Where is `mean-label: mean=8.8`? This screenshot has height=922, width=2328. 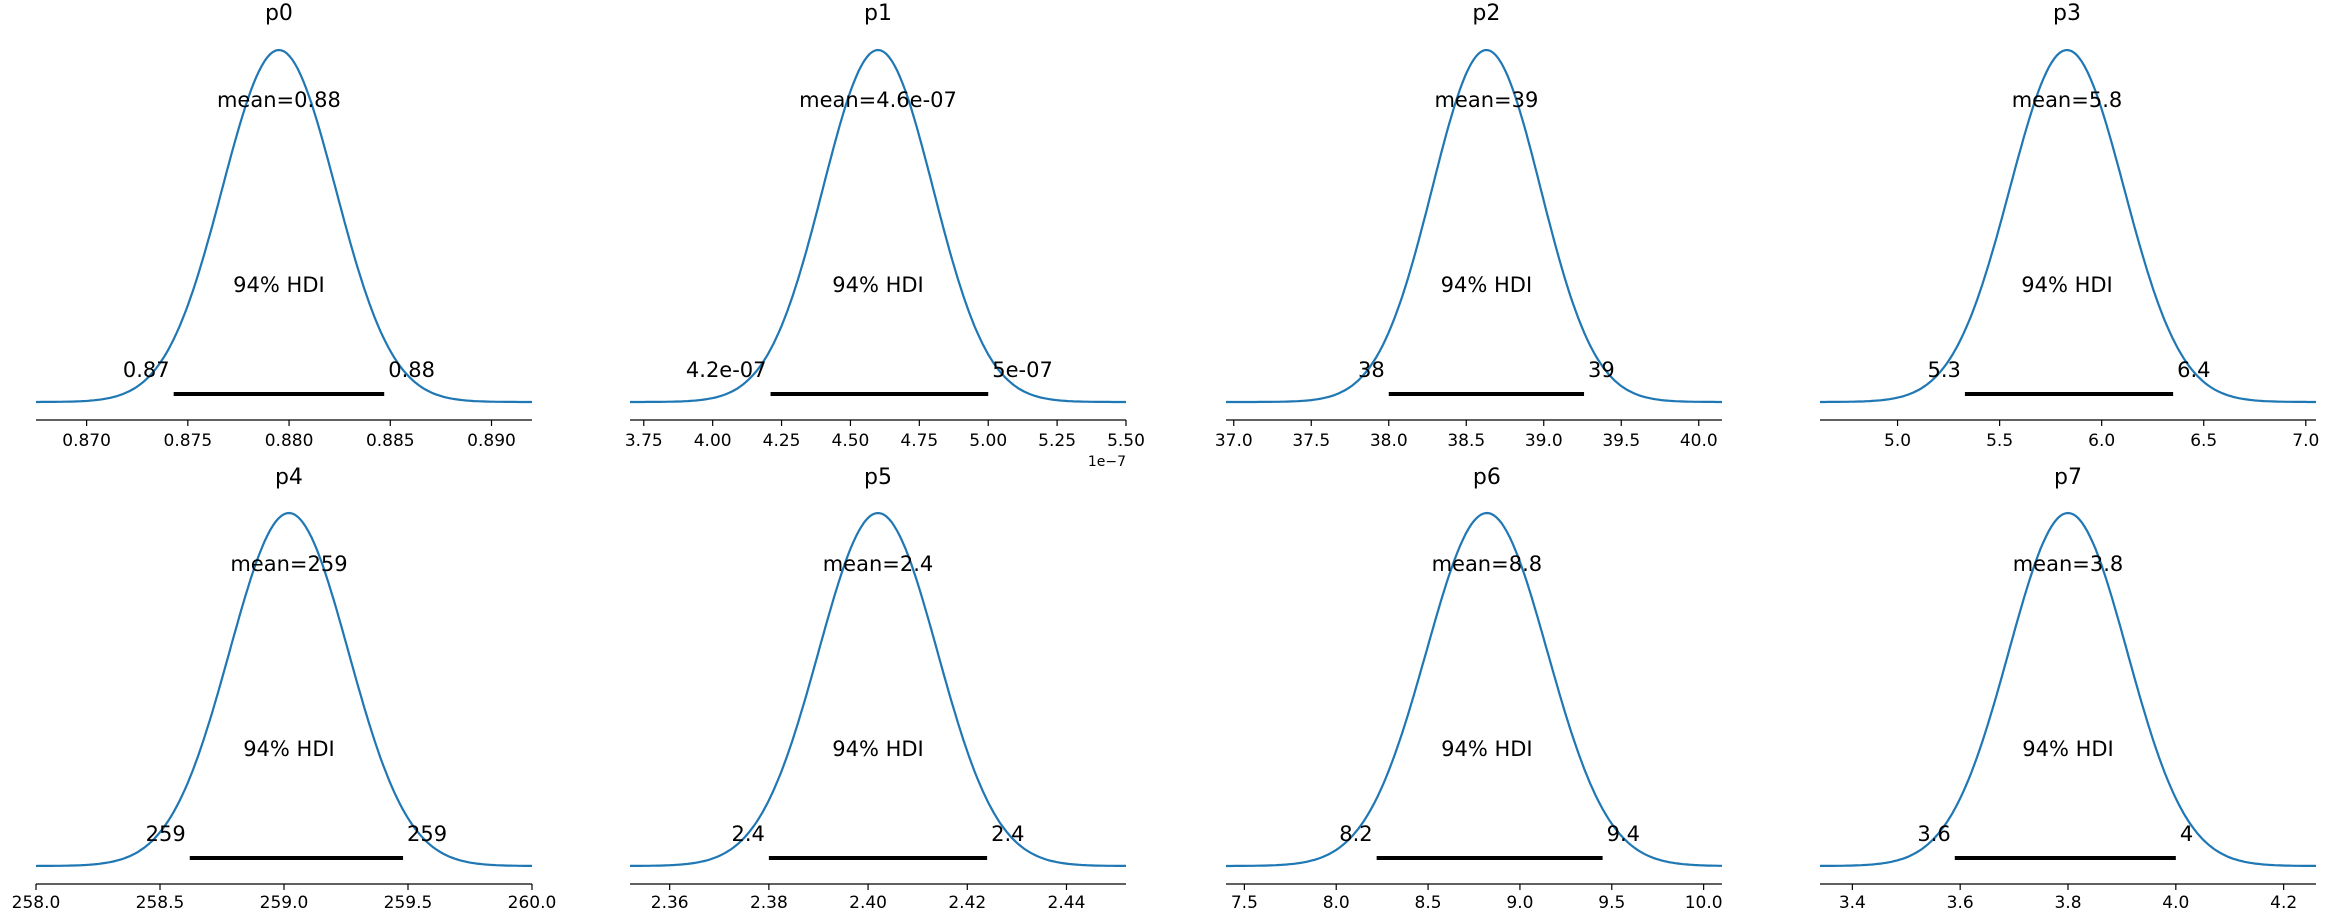 mean-label: mean=8.8 is located at coordinates (1487, 564).